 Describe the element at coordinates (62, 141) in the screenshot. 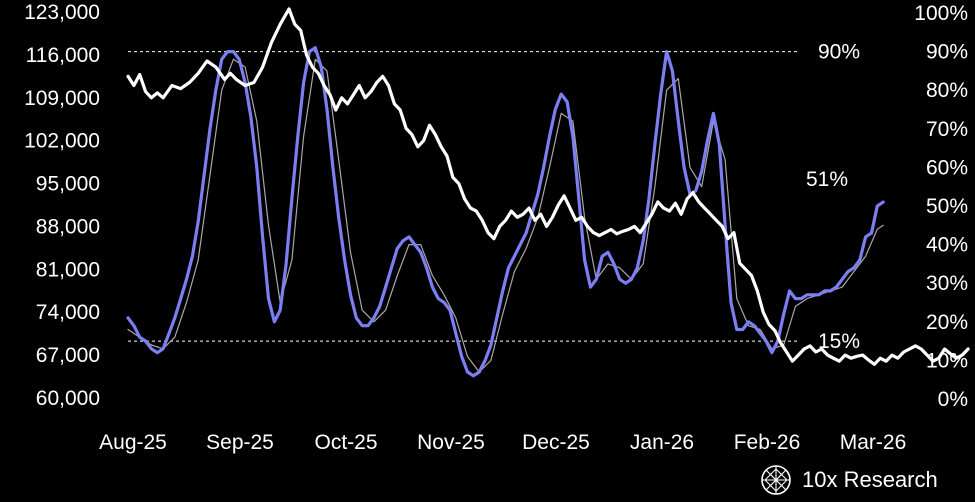

I see `left-tick-label: 102,000` at that location.